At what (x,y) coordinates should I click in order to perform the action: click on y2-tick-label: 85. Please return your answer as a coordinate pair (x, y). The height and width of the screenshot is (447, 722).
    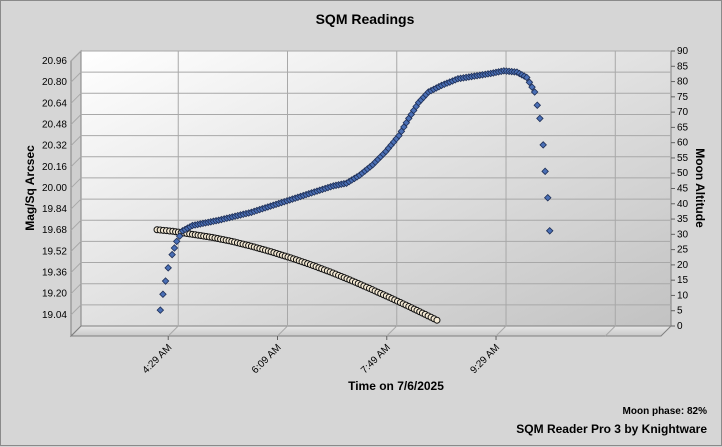
    Looking at the image, I should click on (683, 66).